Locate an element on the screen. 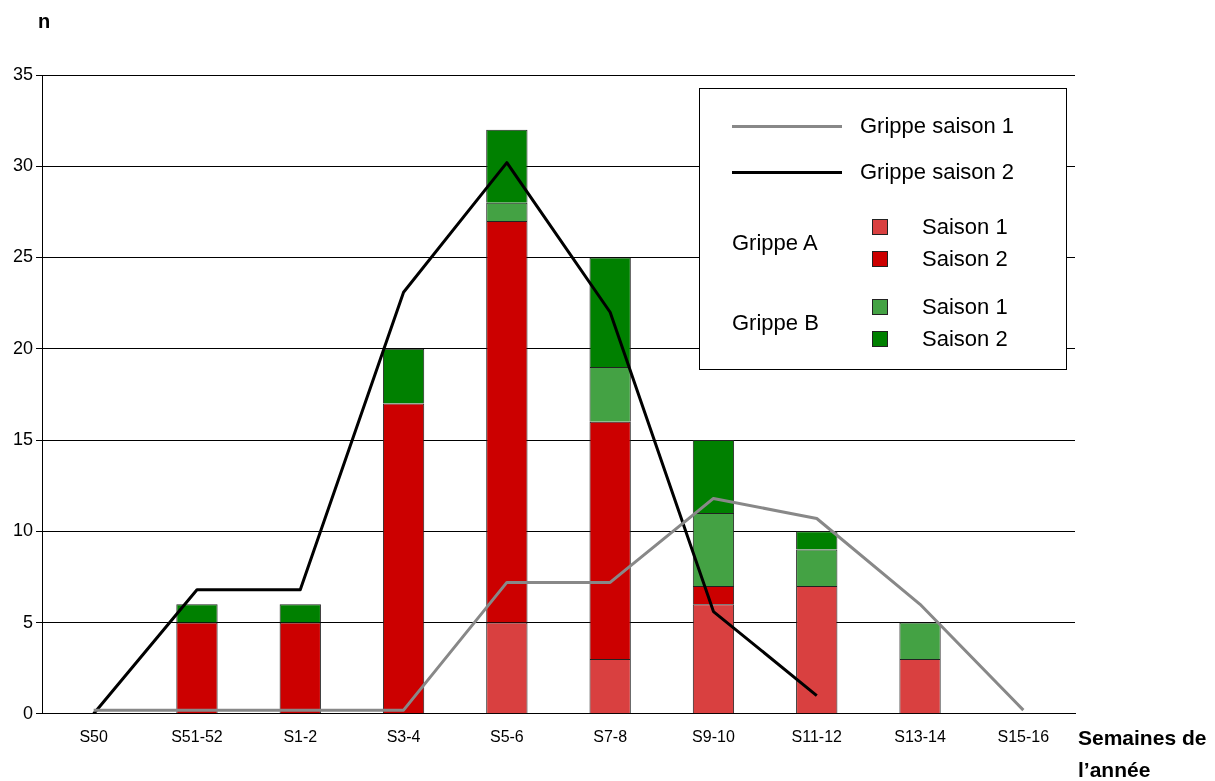 The height and width of the screenshot is (781, 1215). legend-label: Grippe saison 1 is located at coordinates (937, 126).